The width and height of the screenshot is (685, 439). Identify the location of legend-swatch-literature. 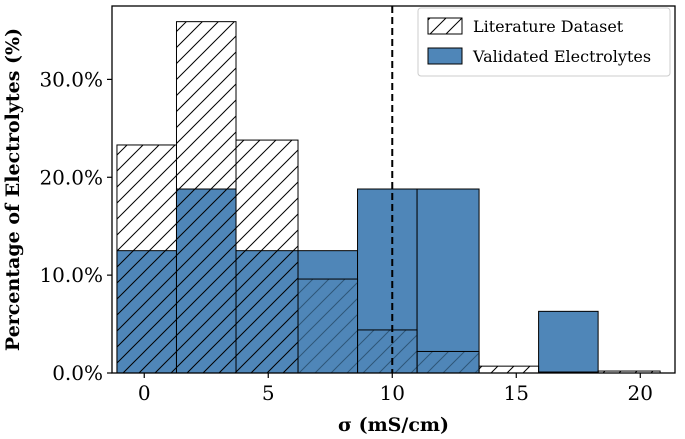
(445, 26).